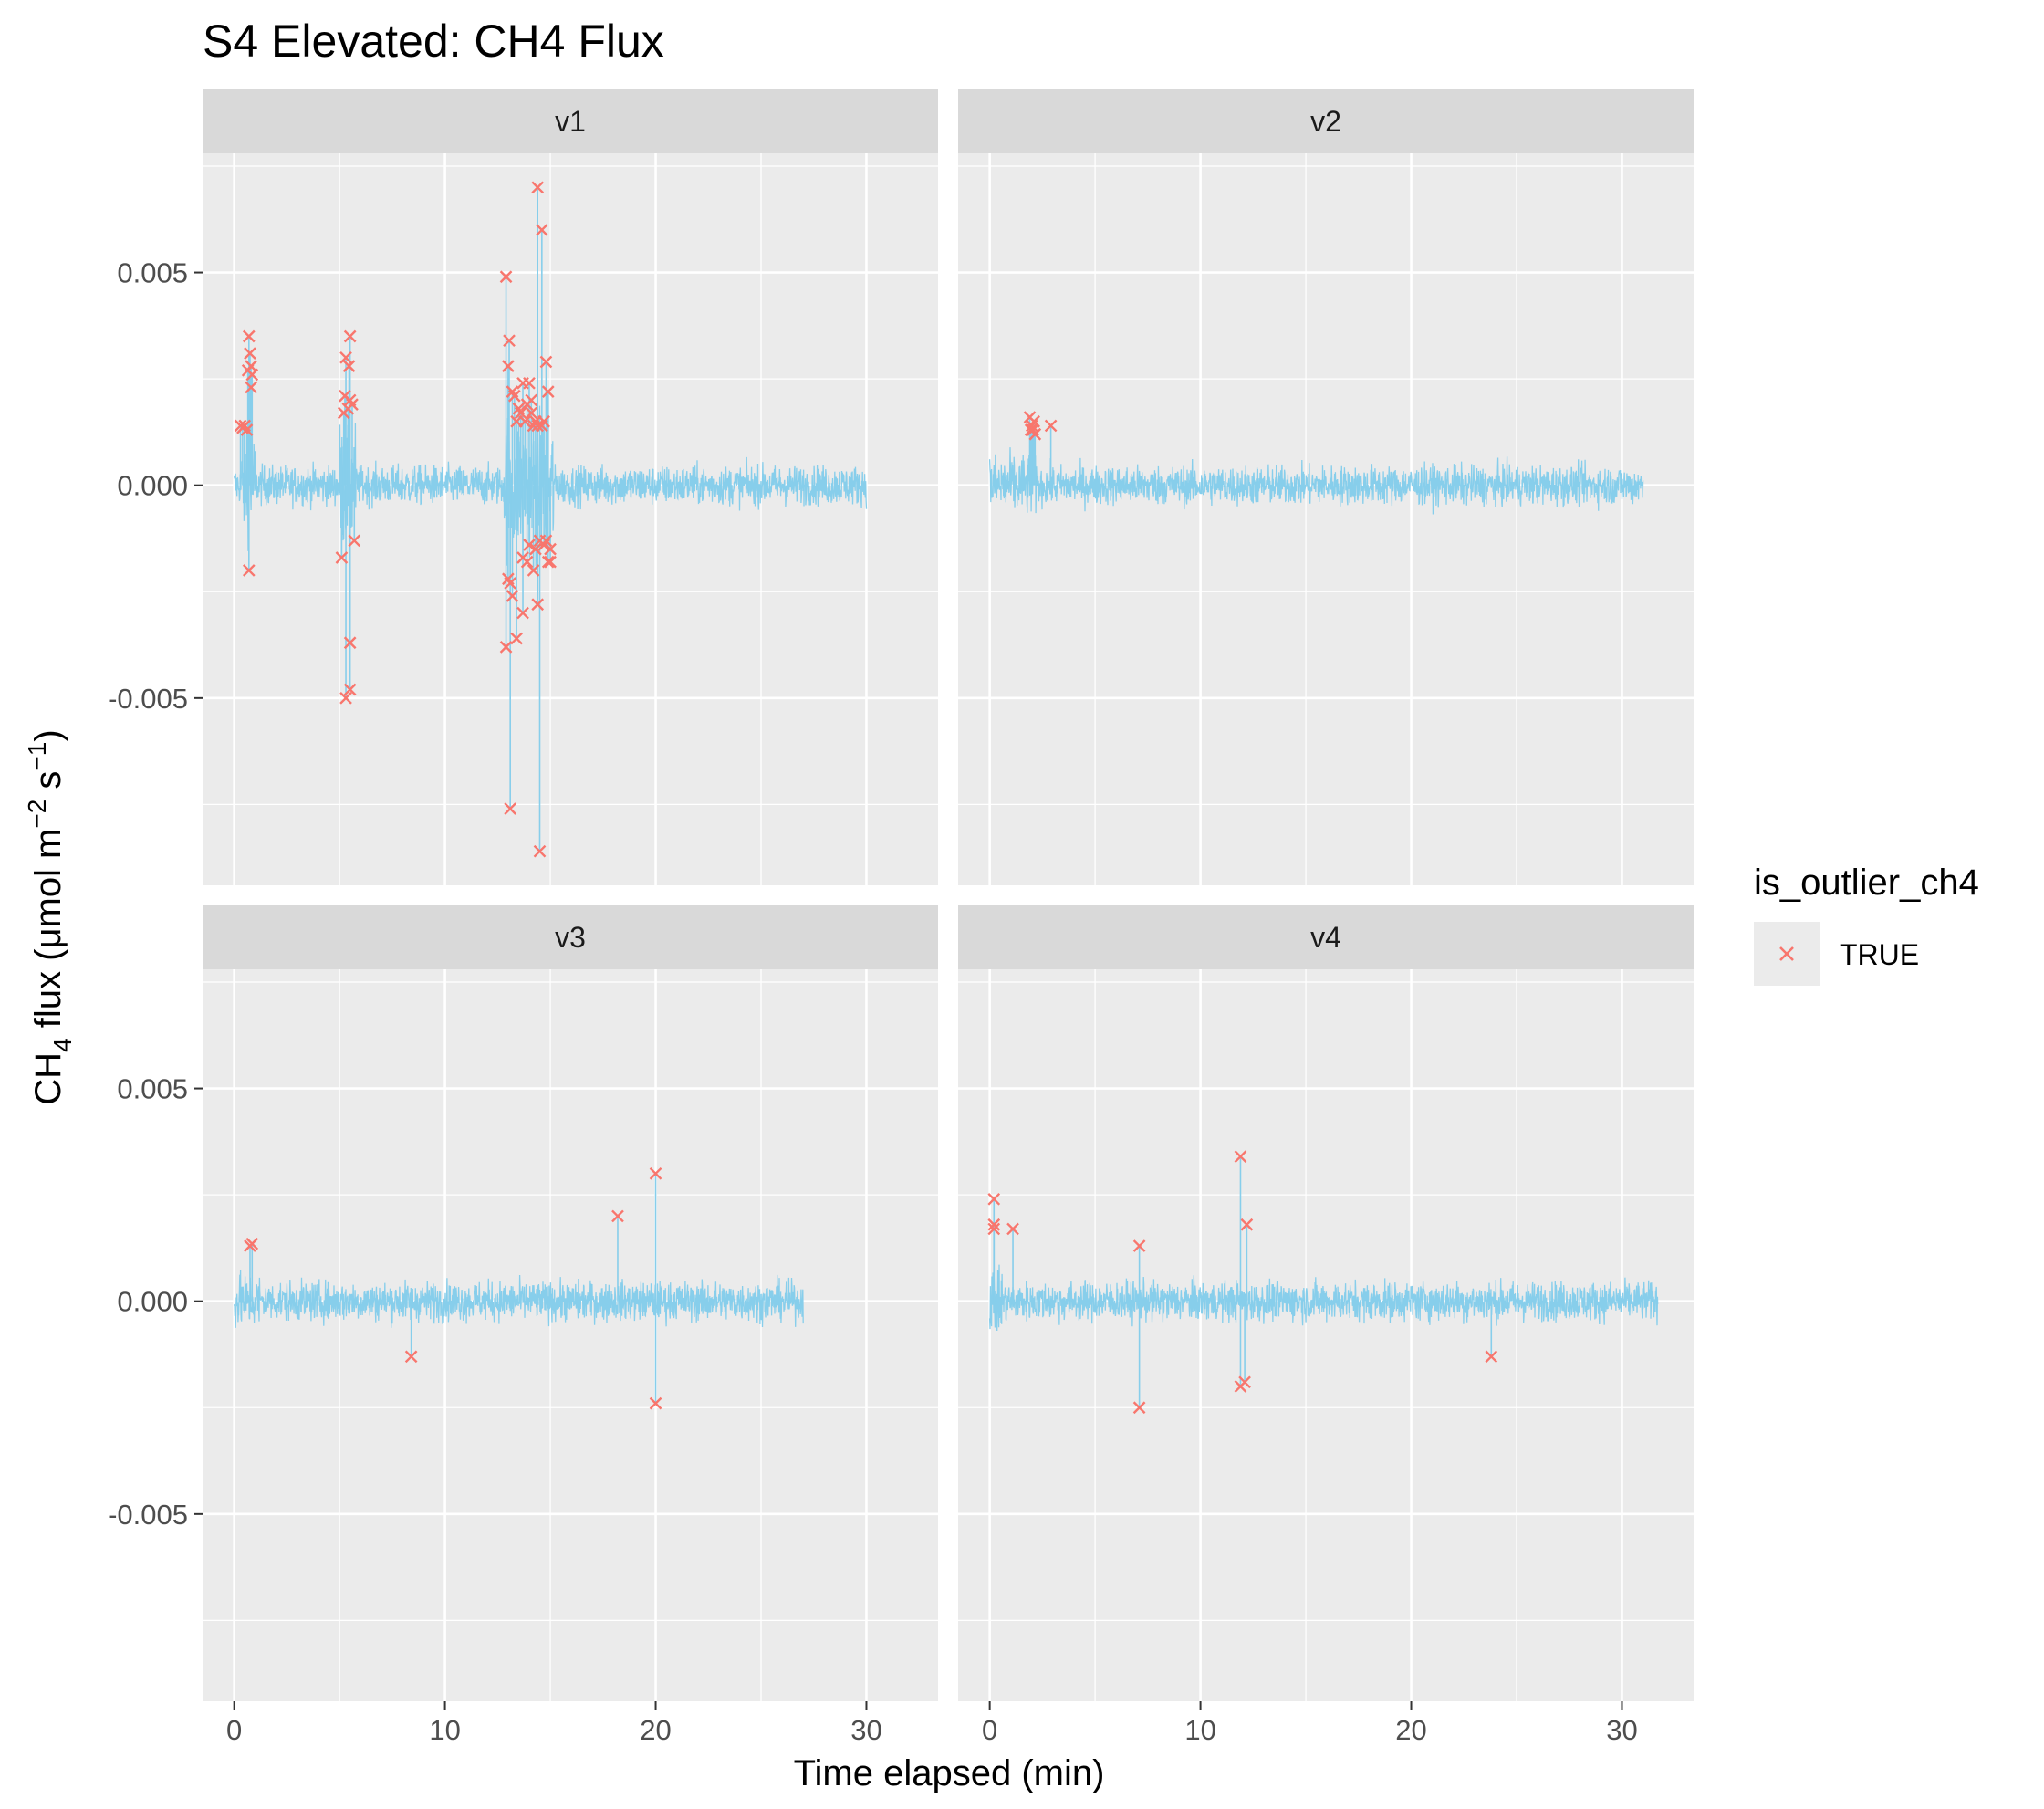 The width and height of the screenshot is (2044, 1809). What do you see at coordinates (1866, 924) in the screenshot?
I see `legend: is_outlier_ch4 TRUE` at bounding box center [1866, 924].